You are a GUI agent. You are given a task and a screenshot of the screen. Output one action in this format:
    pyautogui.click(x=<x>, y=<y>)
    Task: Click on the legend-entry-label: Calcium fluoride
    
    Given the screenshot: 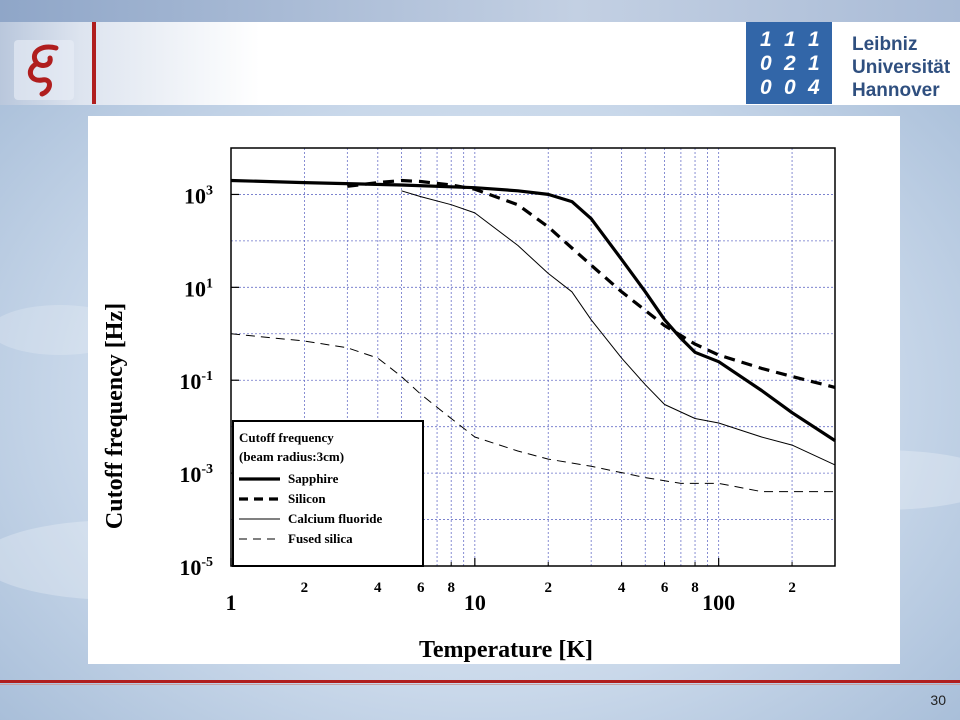 What is the action you would take?
    pyautogui.click(x=335, y=518)
    